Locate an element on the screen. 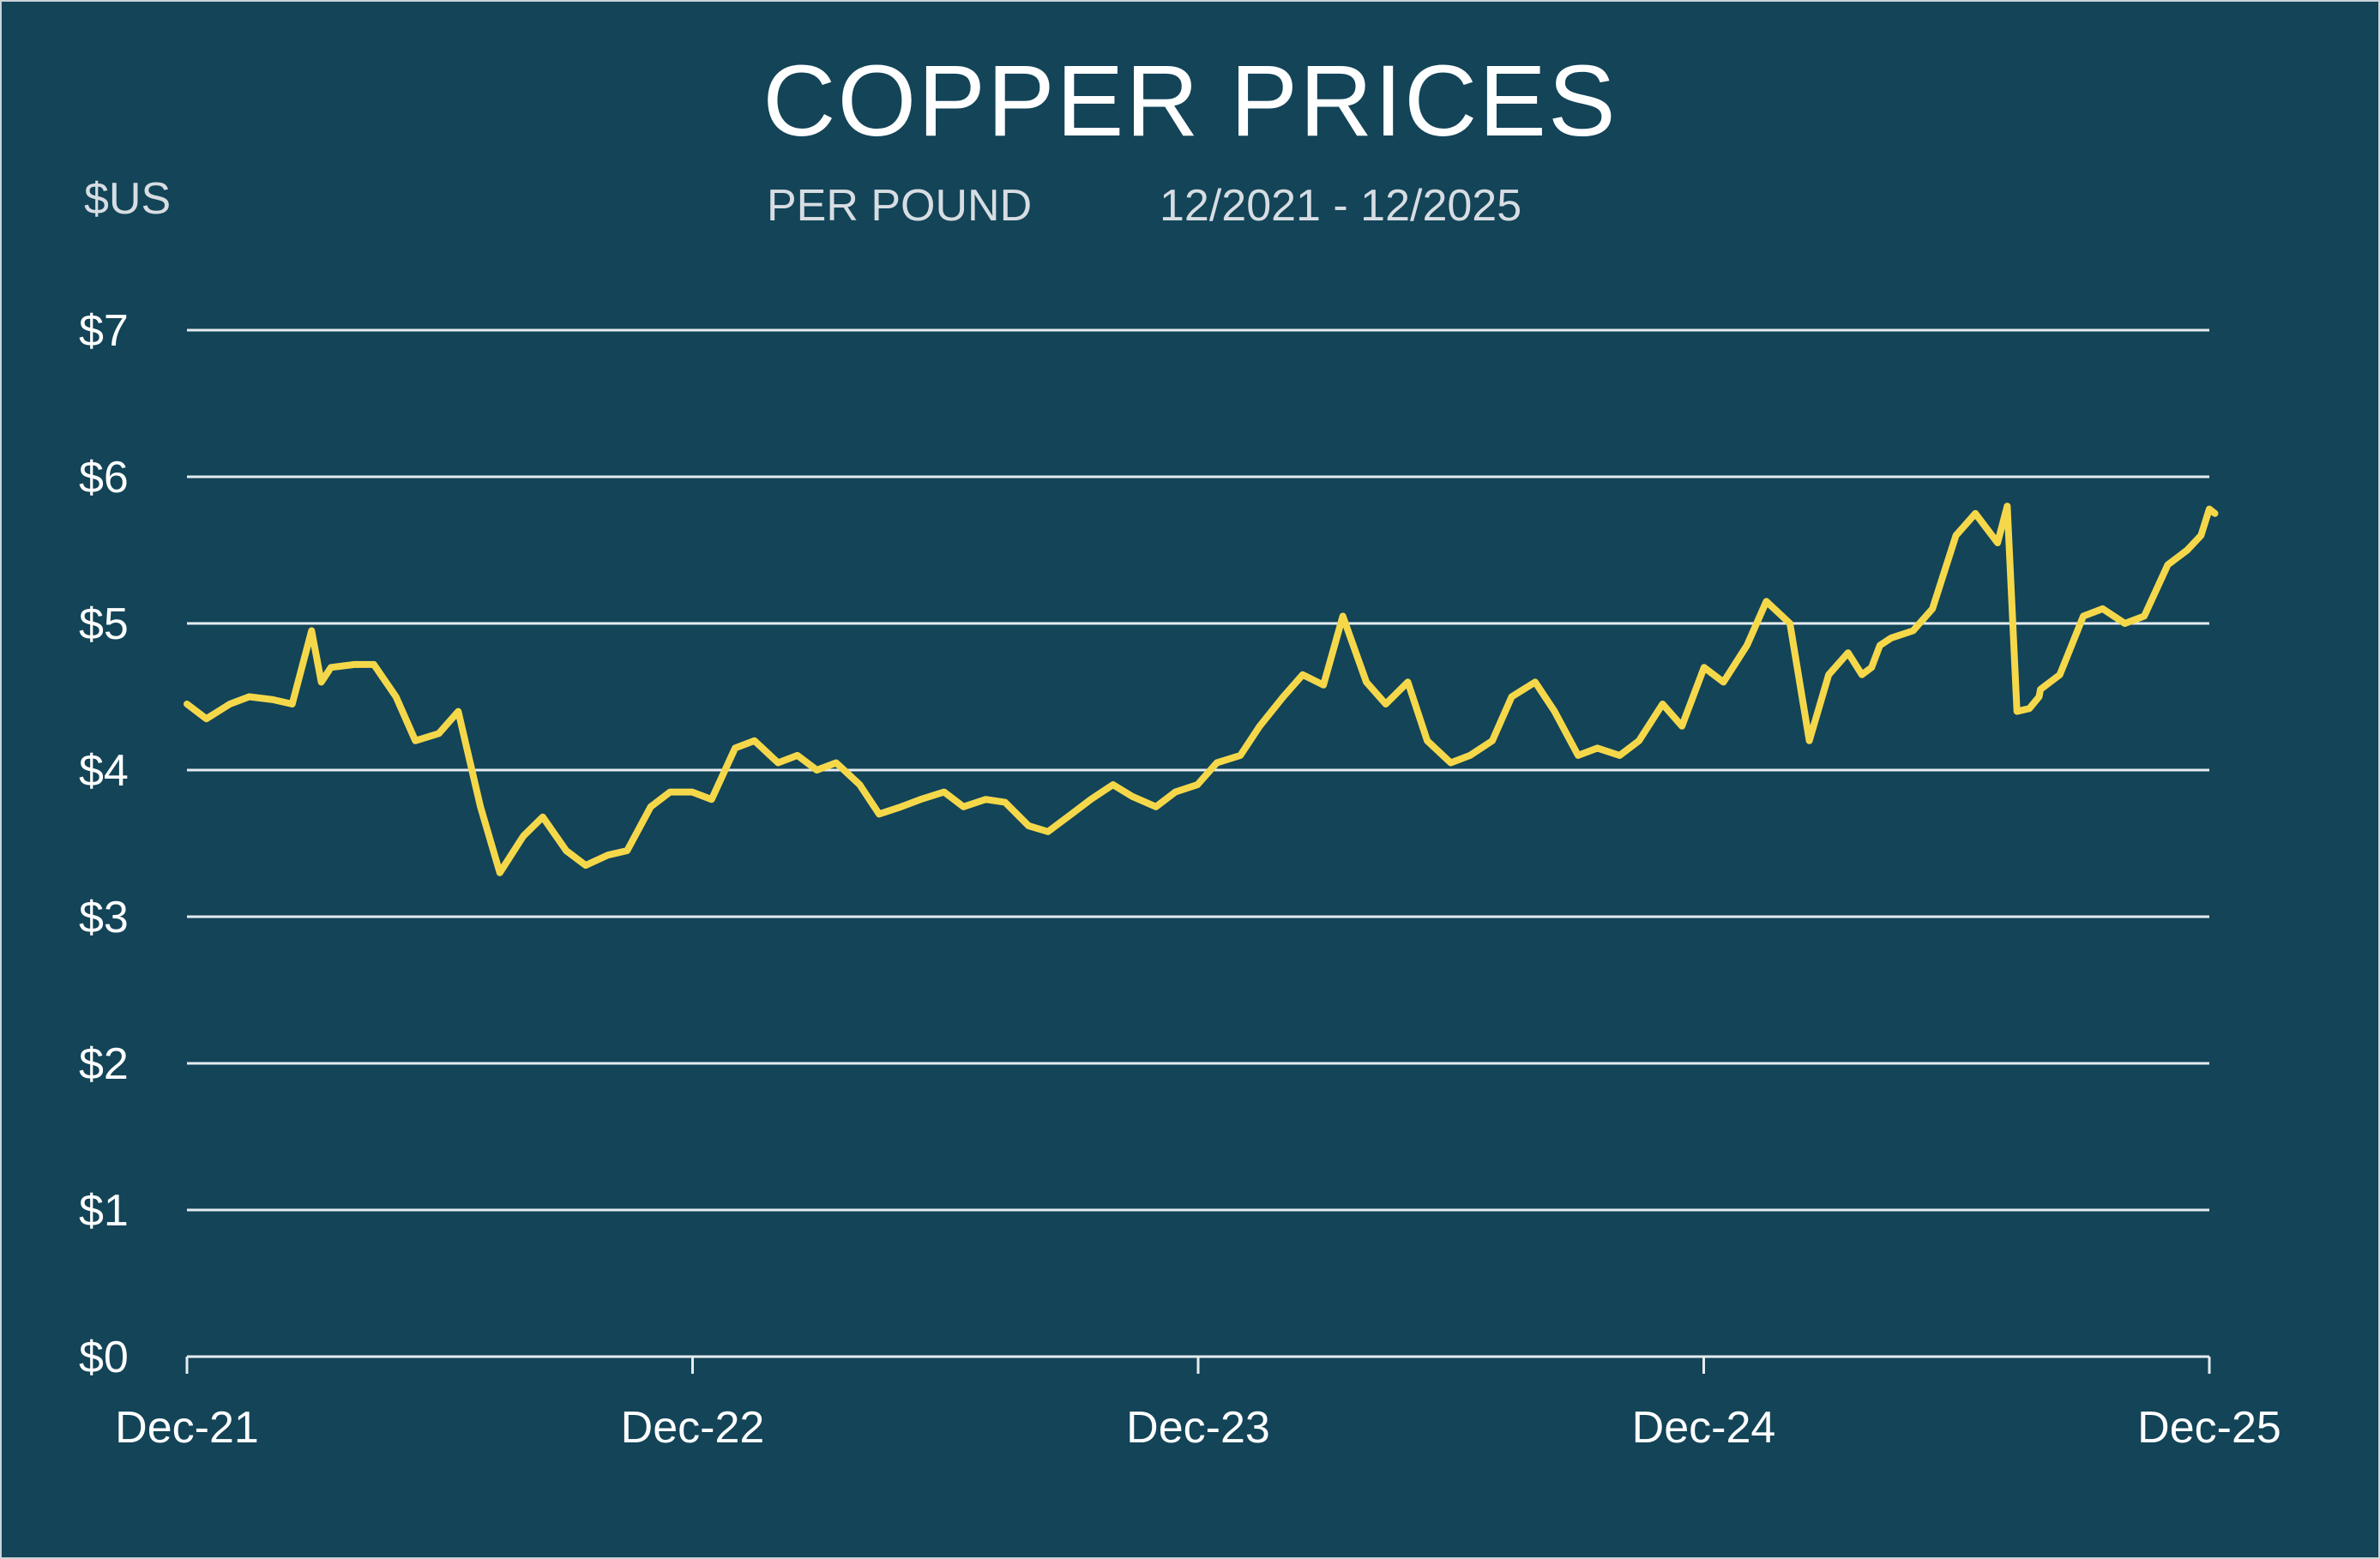  y-tick-label: $5 is located at coordinates (104, 624).